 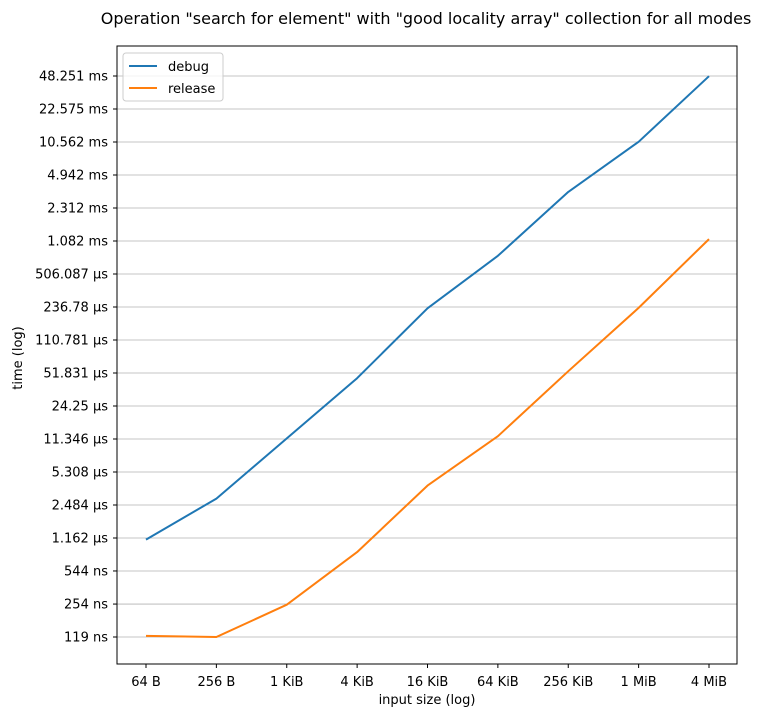 What do you see at coordinates (639, 682) in the screenshot?
I see `x-tick-label: 1 MiB` at bounding box center [639, 682].